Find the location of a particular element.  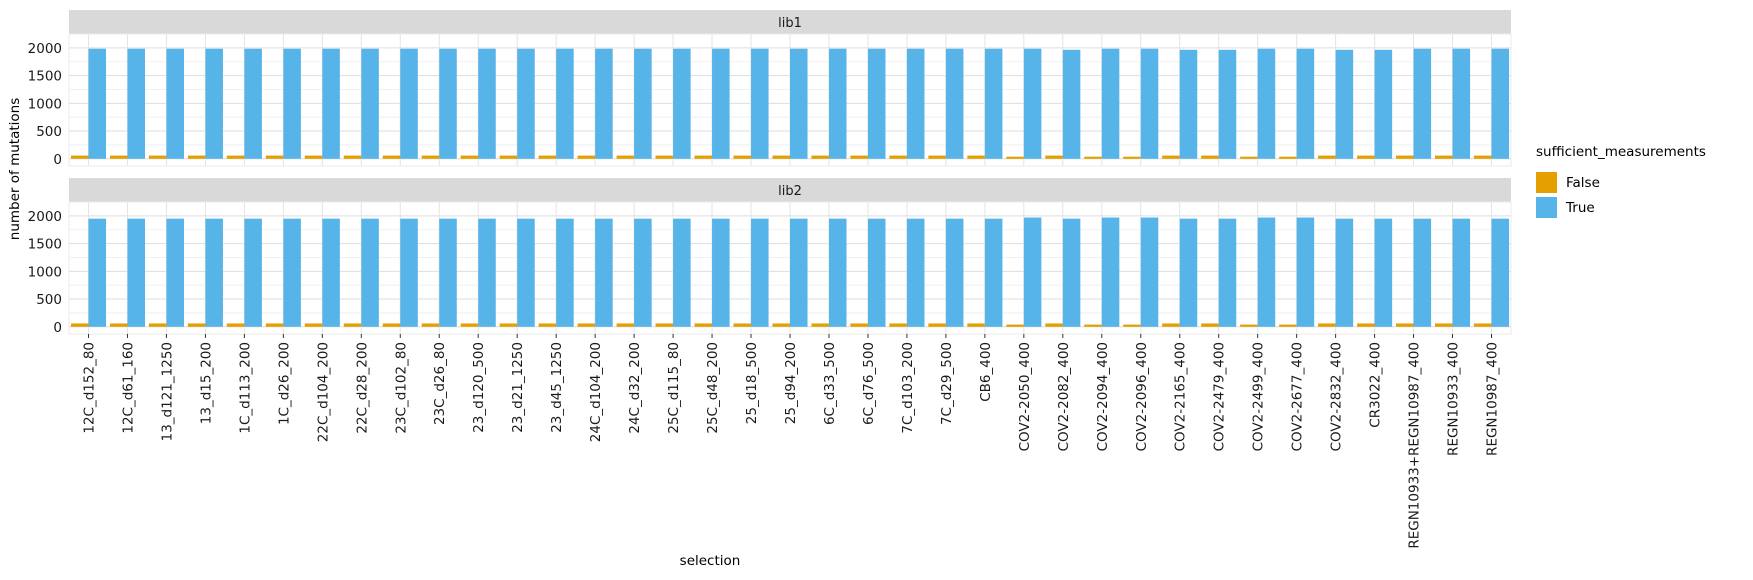

x-tick-label: REGN10987_400 is located at coordinates (1493, 399).